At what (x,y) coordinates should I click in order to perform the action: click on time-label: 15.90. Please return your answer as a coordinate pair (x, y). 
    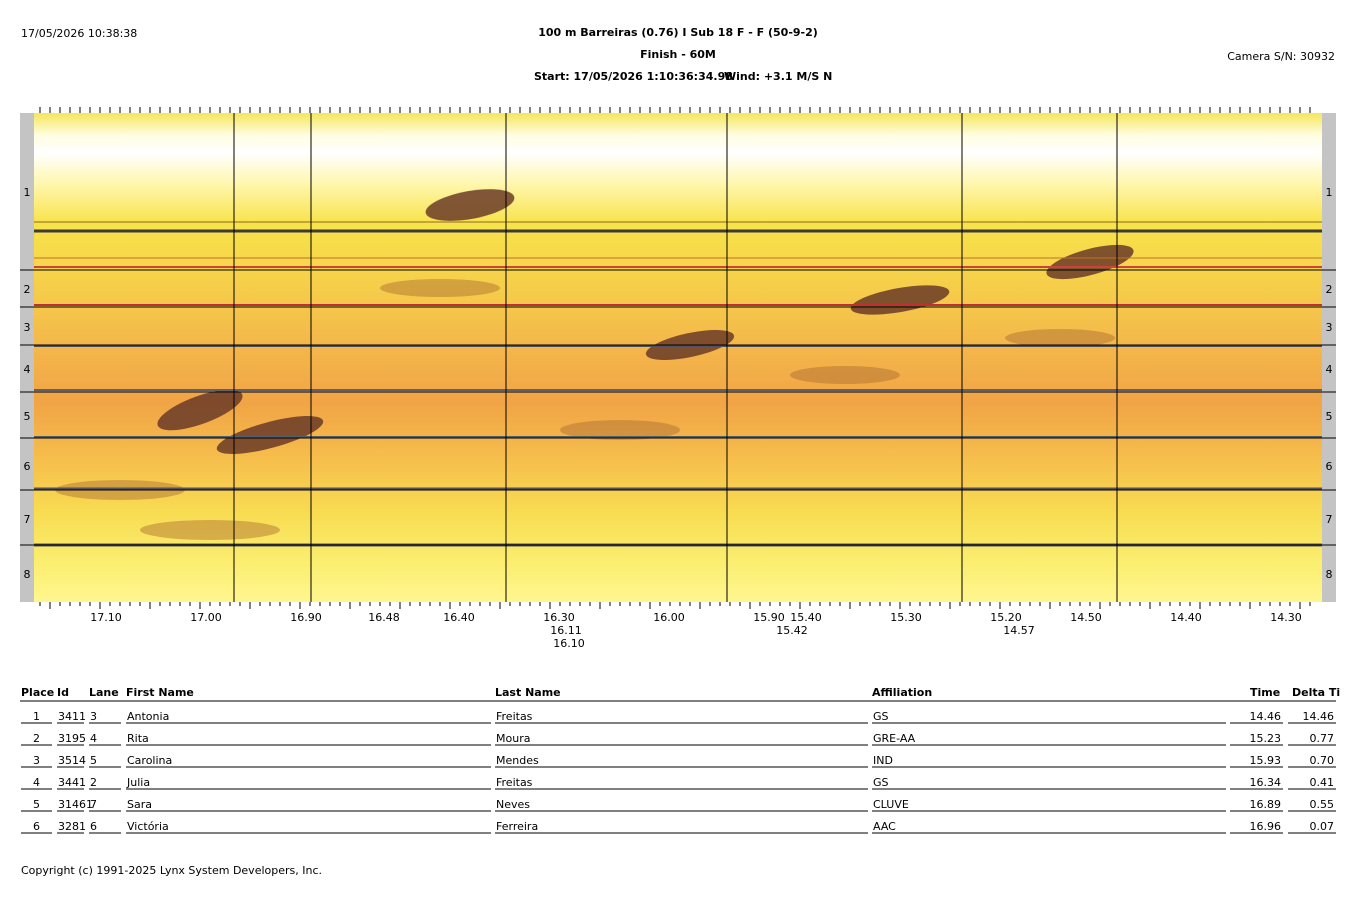
    Looking at the image, I should click on (769, 617).